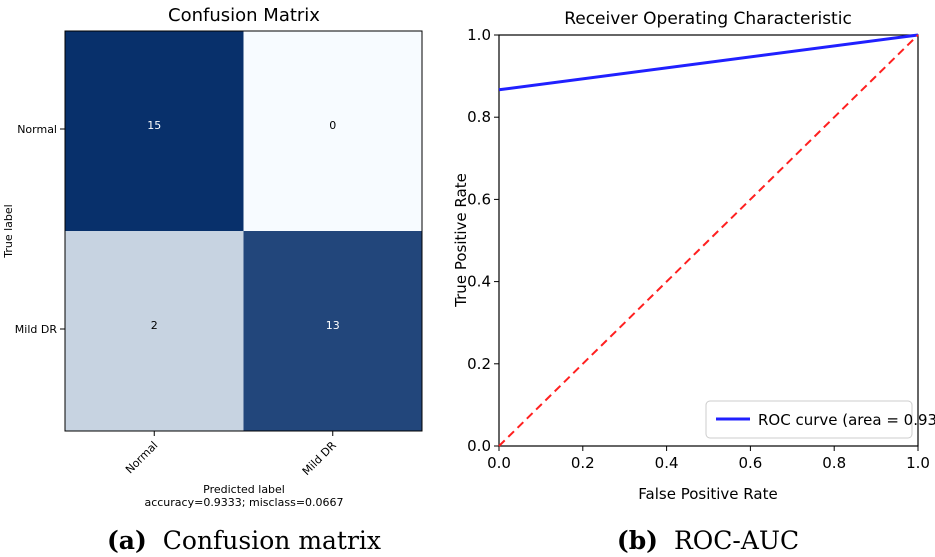 The image size is (935, 557). I want to click on caption-a: (a) Confusion matrix, so click(244, 540).